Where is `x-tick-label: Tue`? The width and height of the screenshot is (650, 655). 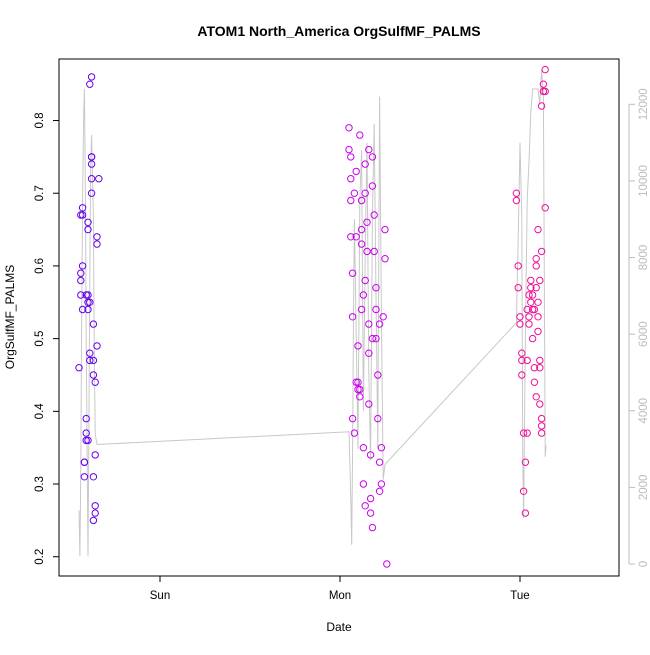
x-tick-label: Tue is located at coordinates (519, 596).